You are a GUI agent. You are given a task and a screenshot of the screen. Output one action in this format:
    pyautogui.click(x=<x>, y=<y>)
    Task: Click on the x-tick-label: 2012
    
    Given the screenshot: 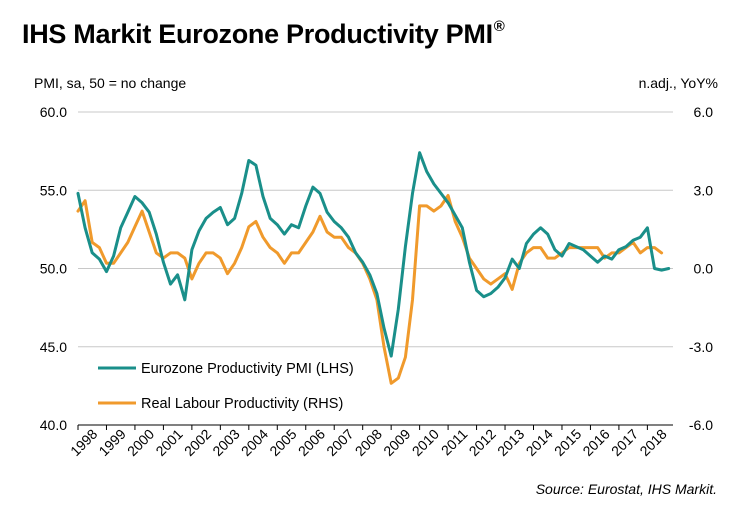 What is the action you would take?
    pyautogui.click(x=482, y=442)
    